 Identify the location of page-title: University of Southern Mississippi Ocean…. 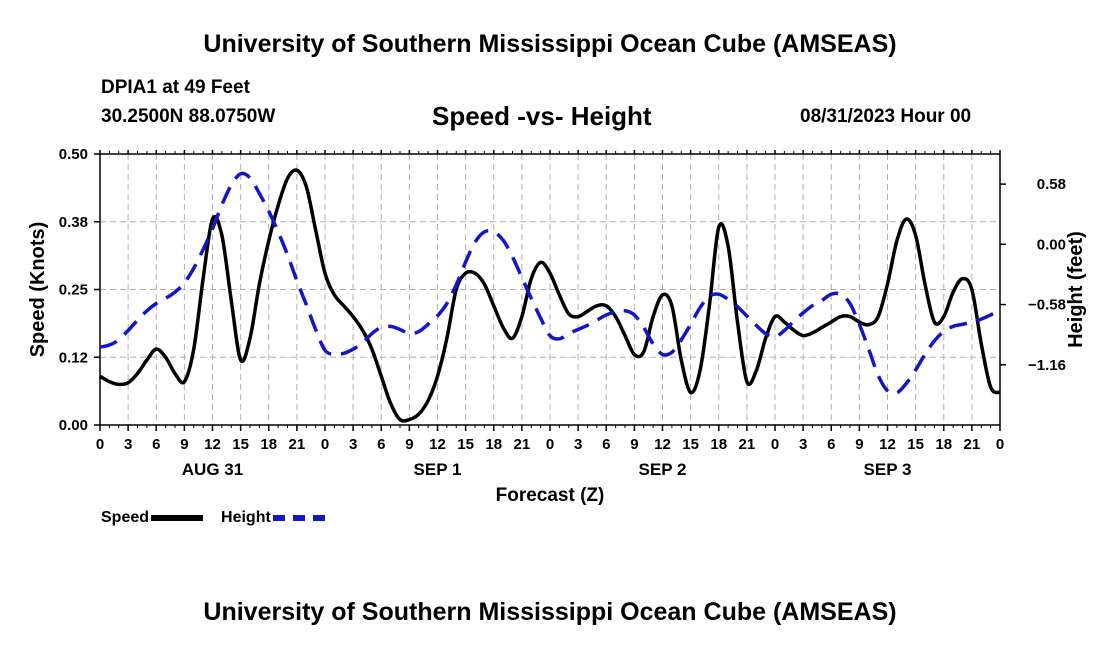
(550, 44).